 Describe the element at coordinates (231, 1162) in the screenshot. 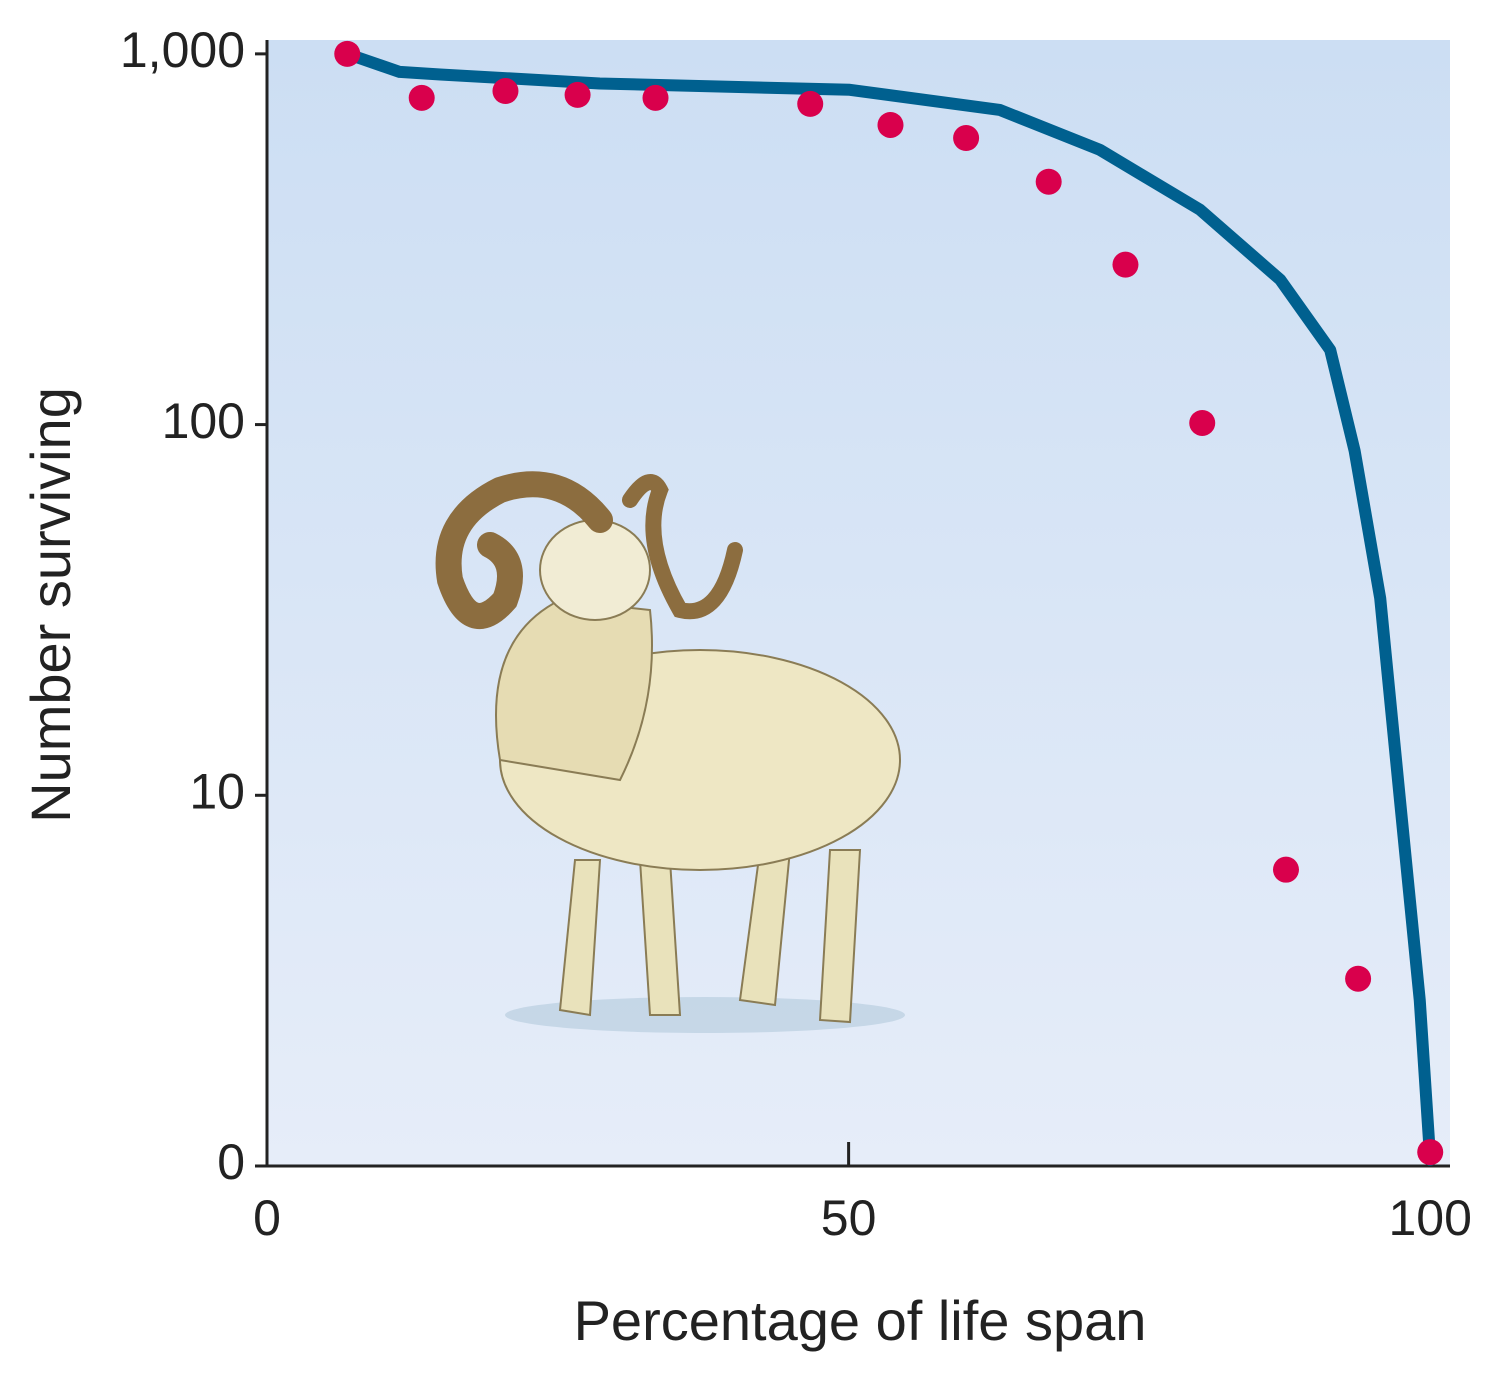

I see `y-tick-label: 0` at that location.